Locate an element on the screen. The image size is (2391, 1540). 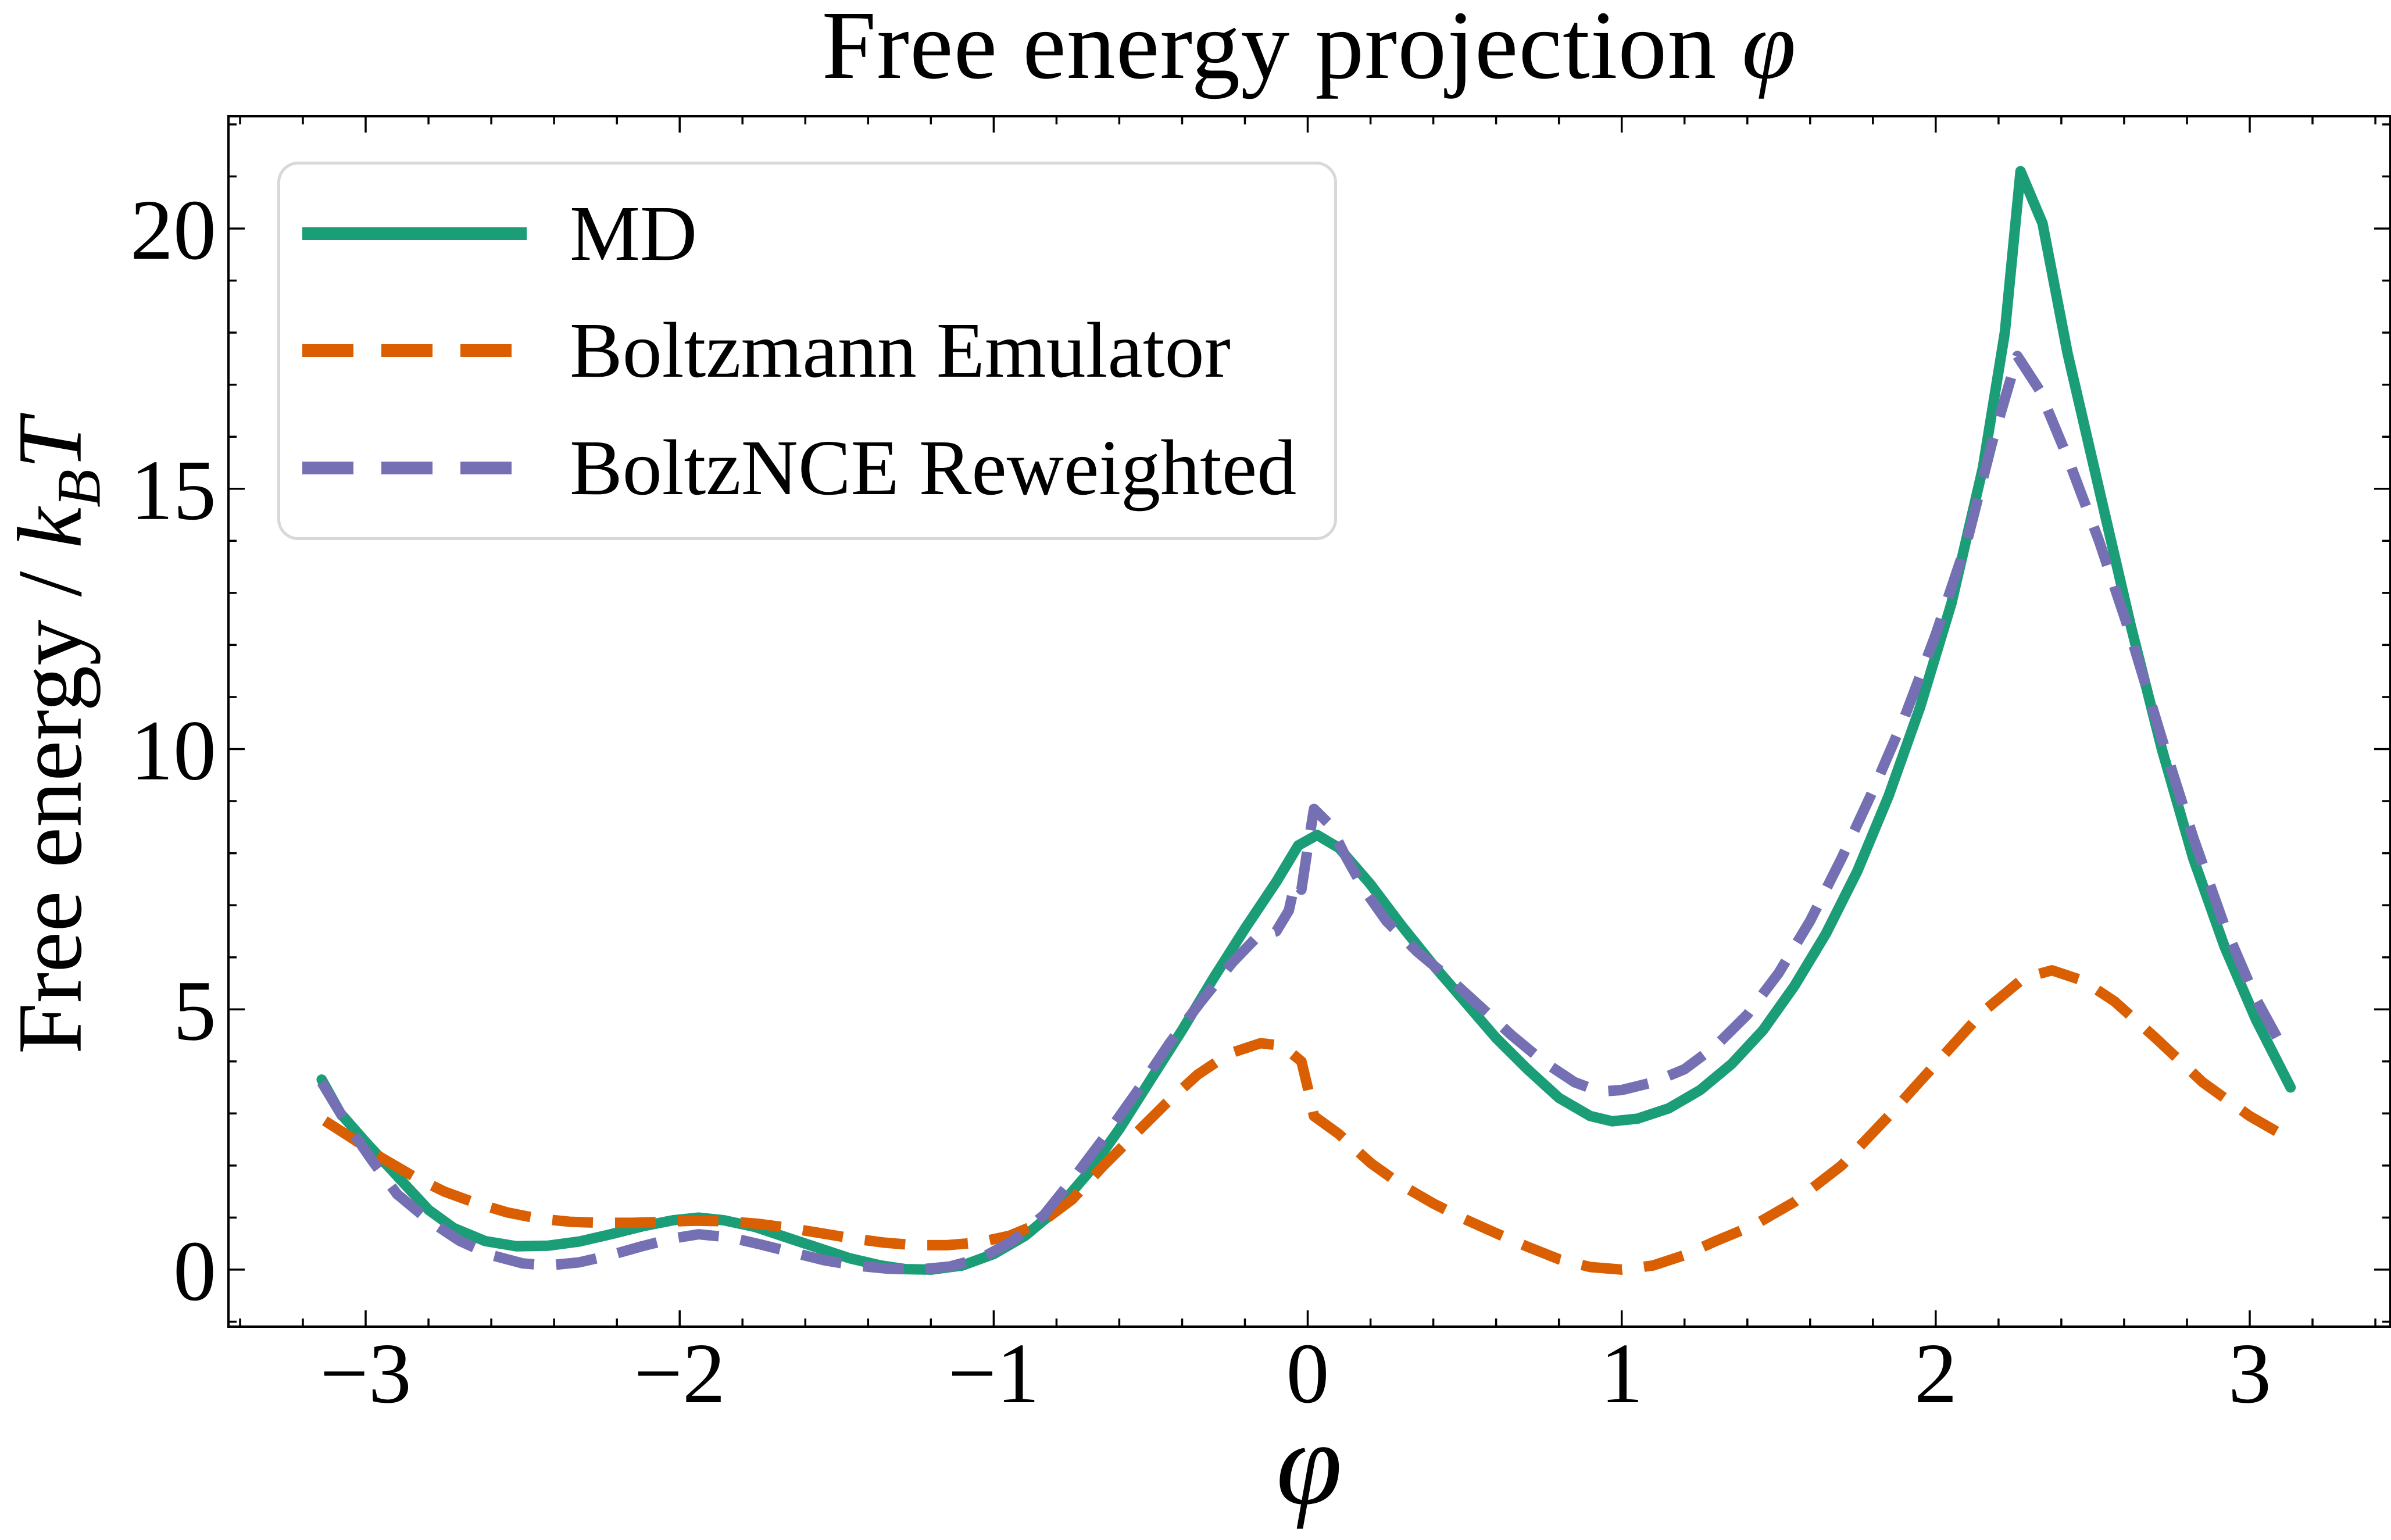
legend-label-boltznce-reweighted: BoltzNCE Reweighted is located at coordinates (933, 468).